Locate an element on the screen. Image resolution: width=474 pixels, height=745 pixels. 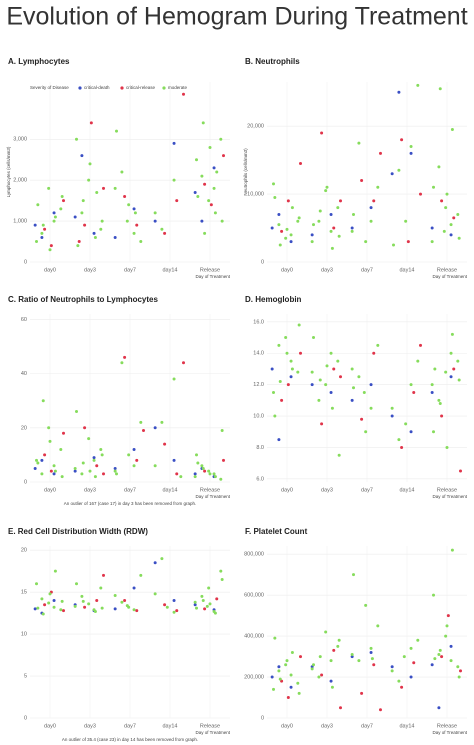
panel-title: A. Lymphocytes is located at coordinates (39, 61).